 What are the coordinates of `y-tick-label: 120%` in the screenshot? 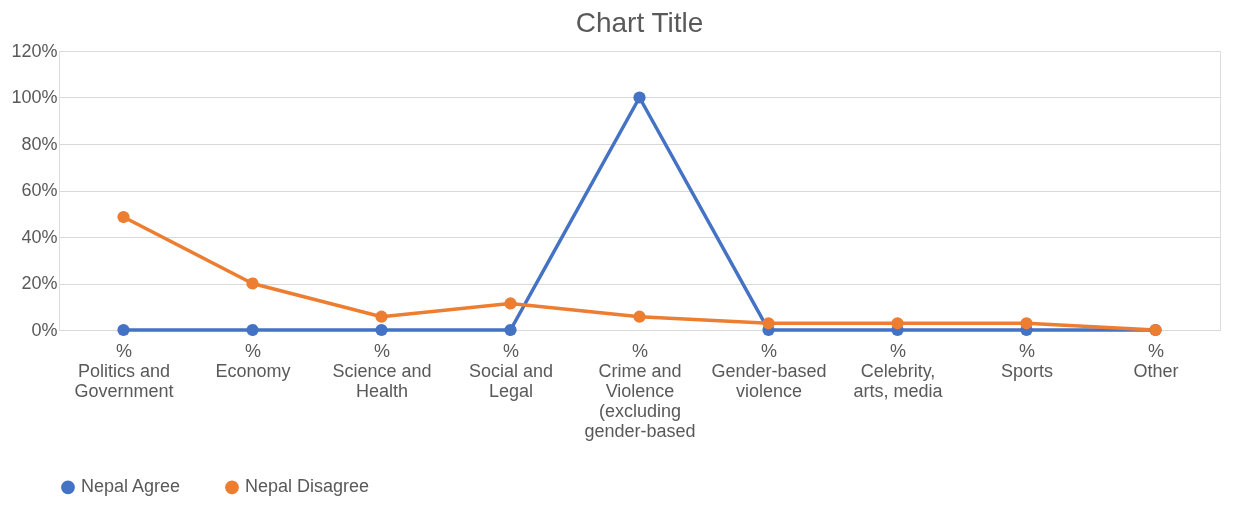 It's located at (34, 50).